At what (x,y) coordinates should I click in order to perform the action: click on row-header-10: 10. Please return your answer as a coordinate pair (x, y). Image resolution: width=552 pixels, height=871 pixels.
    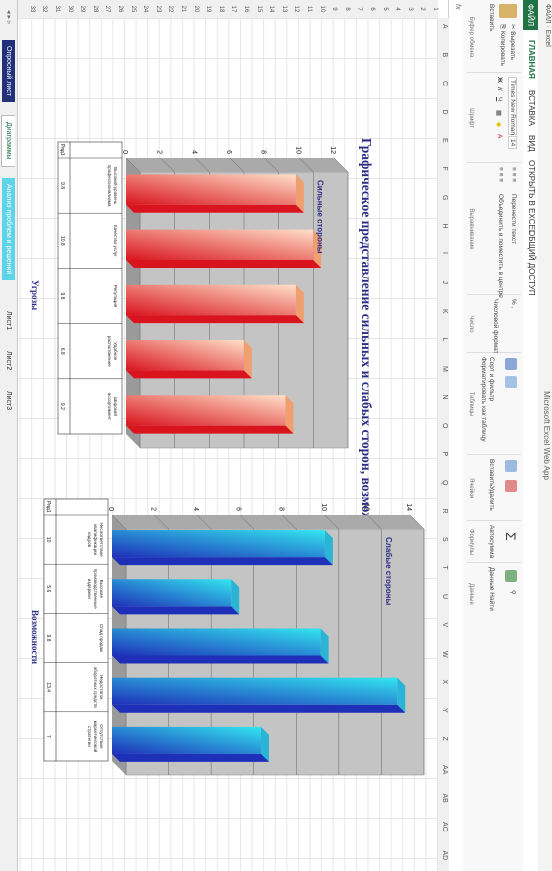
    Looking at the image, I should click on (321, 9).